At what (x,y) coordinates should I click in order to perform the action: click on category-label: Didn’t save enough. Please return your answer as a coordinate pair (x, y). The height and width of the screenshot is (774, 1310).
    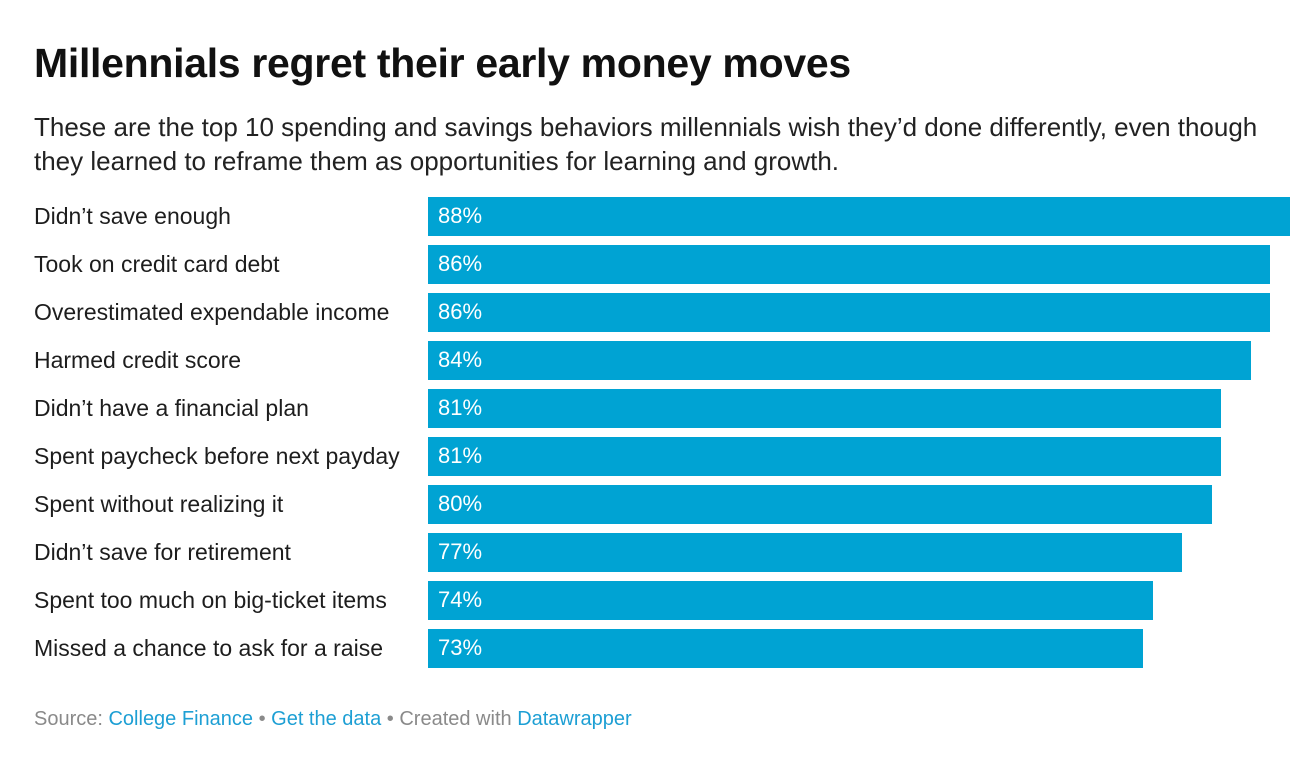
    Looking at the image, I should click on (132, 216).